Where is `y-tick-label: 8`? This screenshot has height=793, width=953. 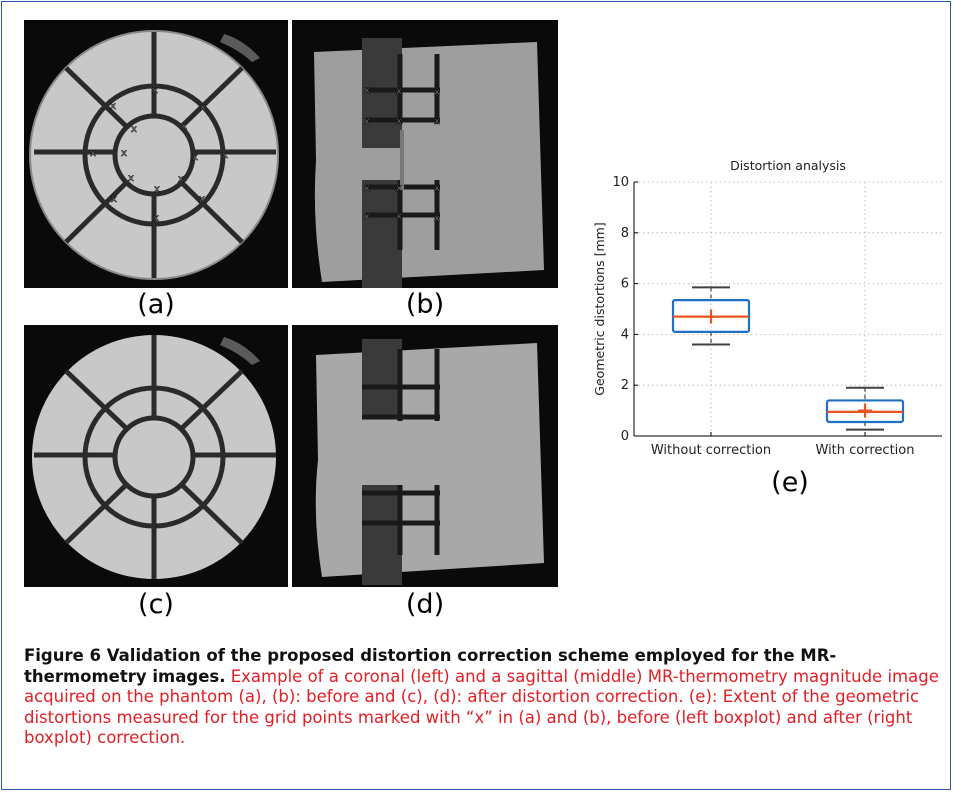 y-tick-label: 8 is located at coordinates (625, 233).